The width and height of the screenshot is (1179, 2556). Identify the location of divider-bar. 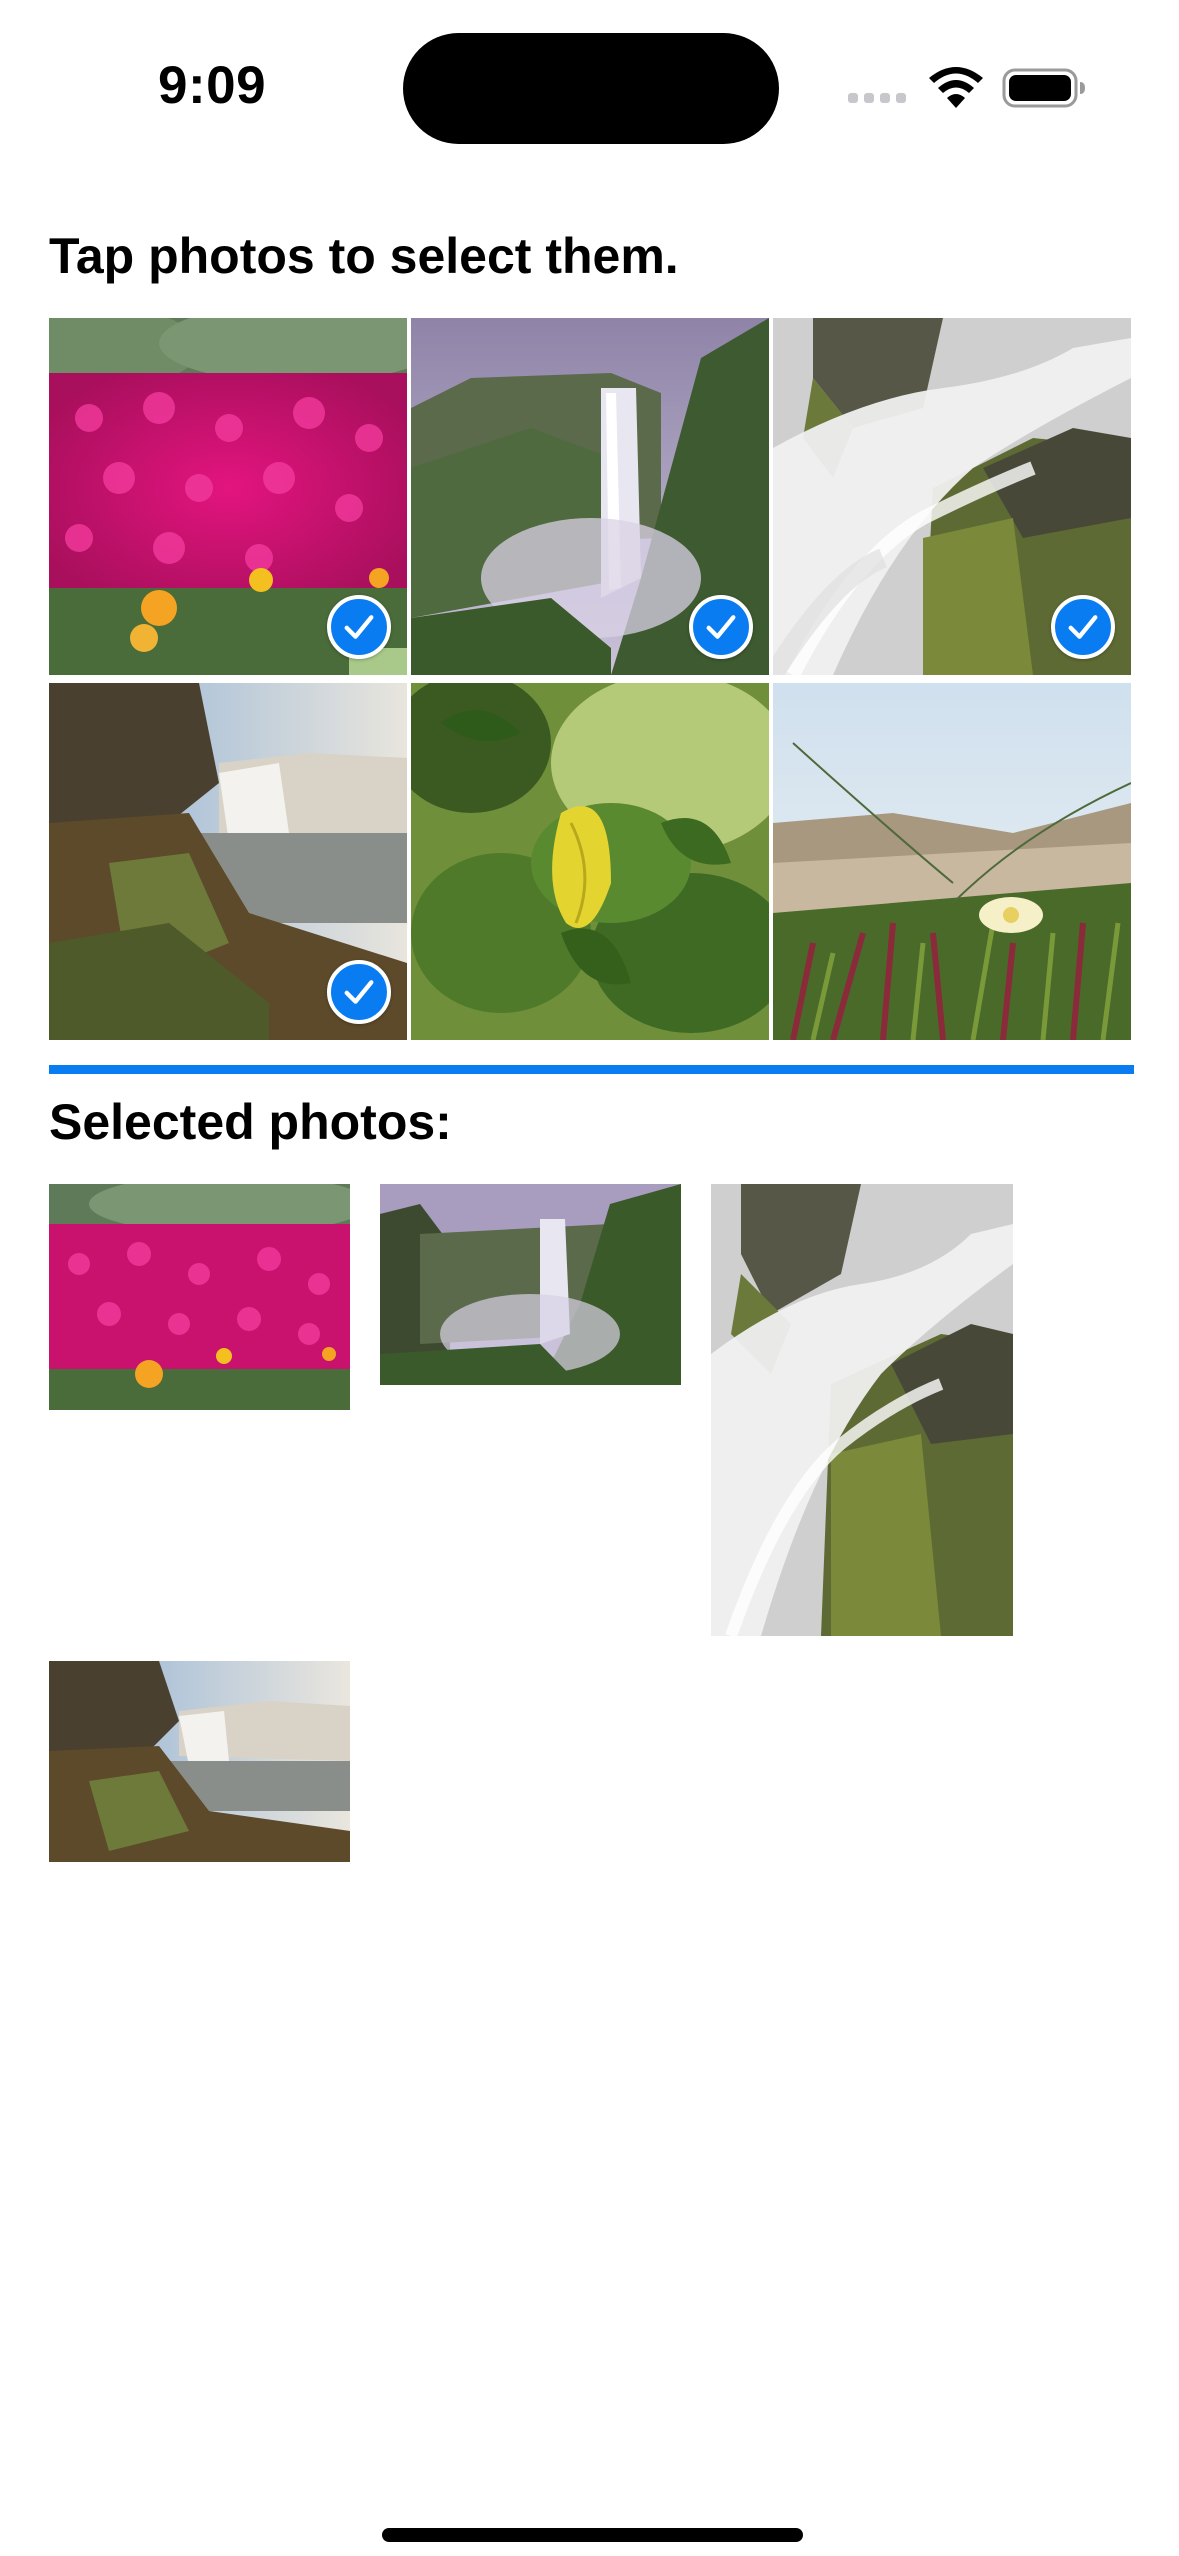
(591, 1069).